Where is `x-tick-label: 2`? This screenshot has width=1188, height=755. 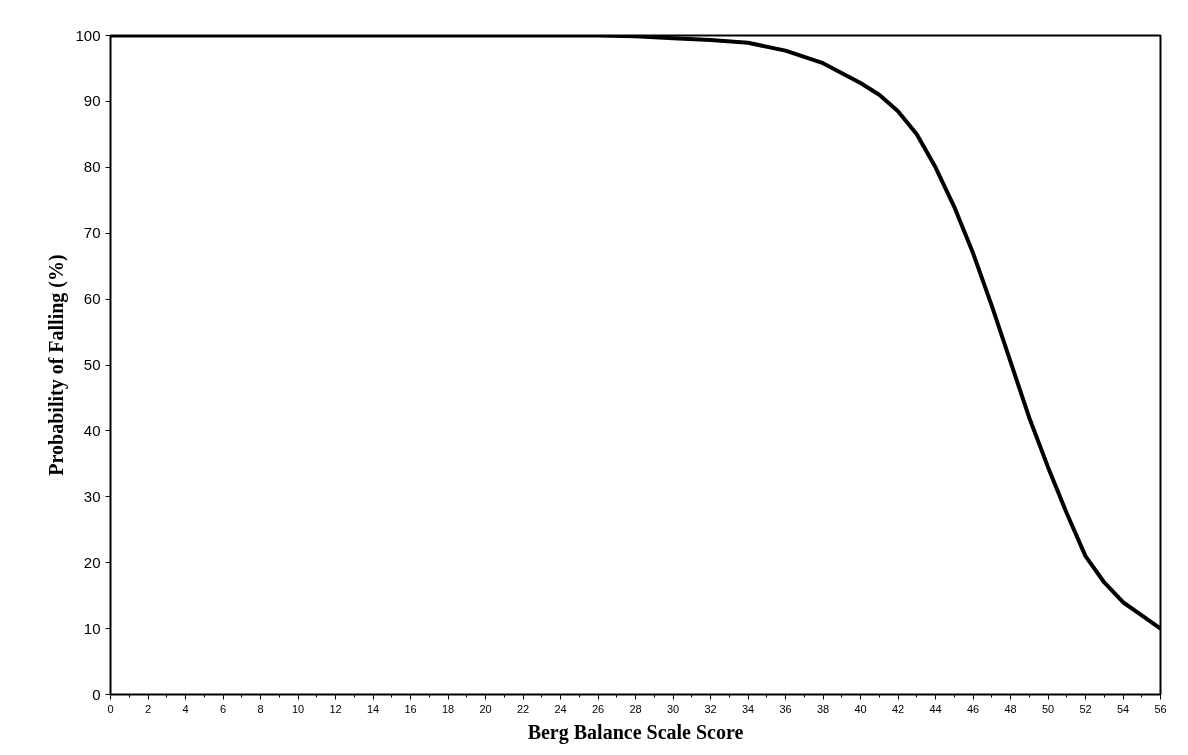
x-tick-label: 2 is located at coordinates (148, 708).